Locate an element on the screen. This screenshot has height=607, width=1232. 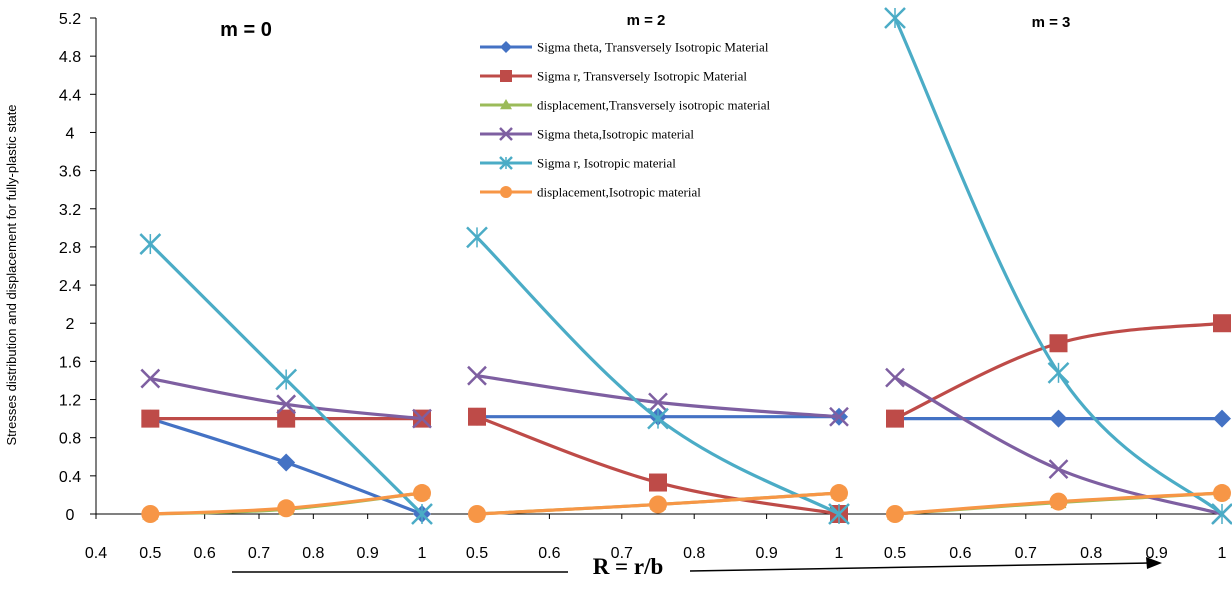
legend-label: Sigma theta,Isotropic material is located at coordinates (615, 134).